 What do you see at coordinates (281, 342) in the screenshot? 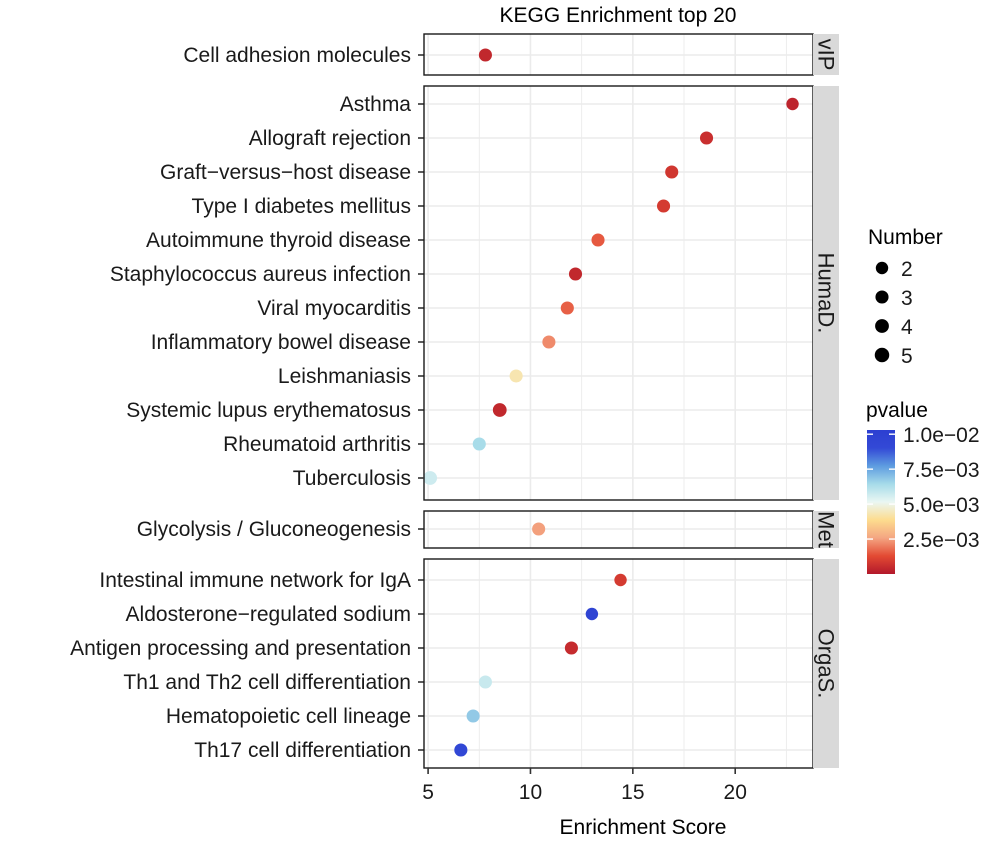
I see `term-label: Inflammatory bowel disease` at bounding box center [281, 342].